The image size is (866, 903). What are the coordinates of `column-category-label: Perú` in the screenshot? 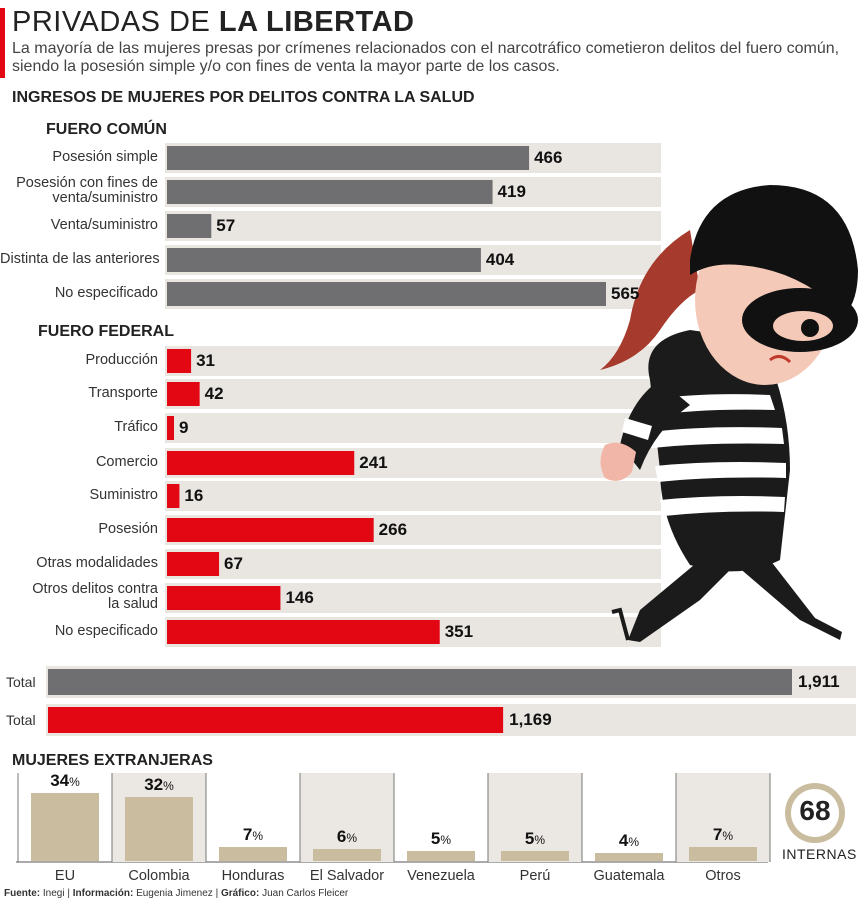 It's located at (535, 876).